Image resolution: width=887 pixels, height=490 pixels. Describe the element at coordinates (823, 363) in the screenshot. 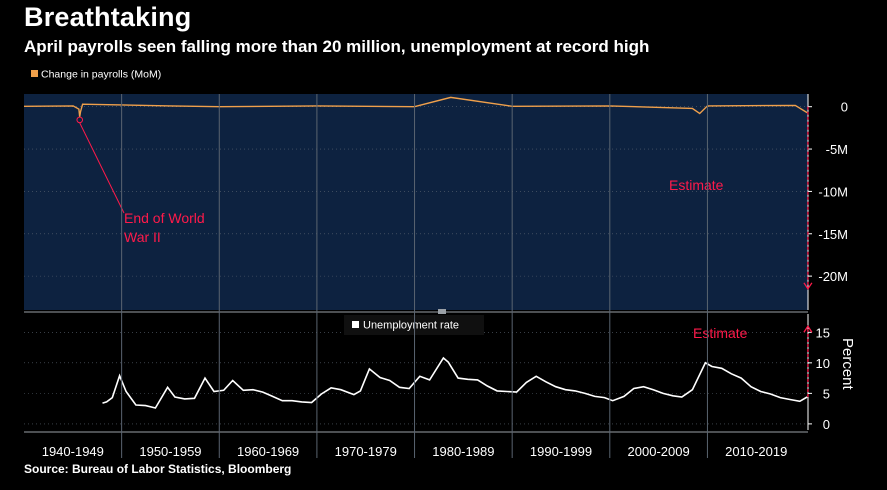

I see `unemployment-tick-label: 10` at that location.